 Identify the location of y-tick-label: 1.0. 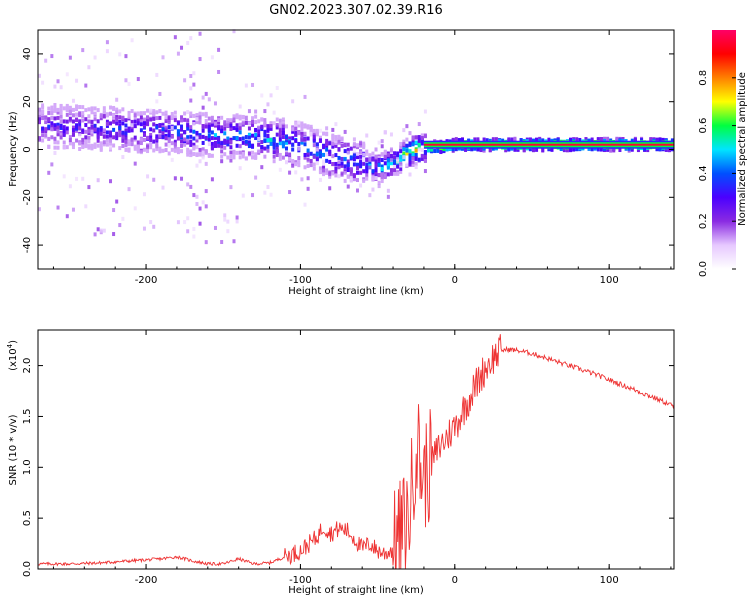
(27, 467).